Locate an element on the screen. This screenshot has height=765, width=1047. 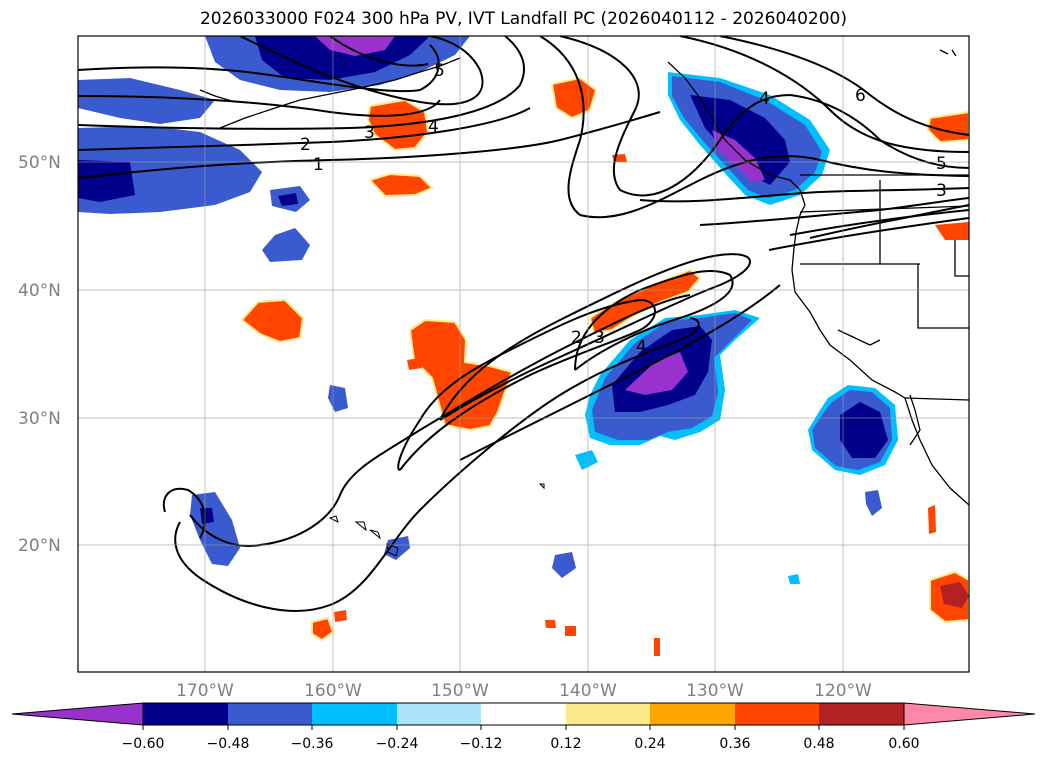
lon-label-150w: 150°W is located at coordinates (460, 691).